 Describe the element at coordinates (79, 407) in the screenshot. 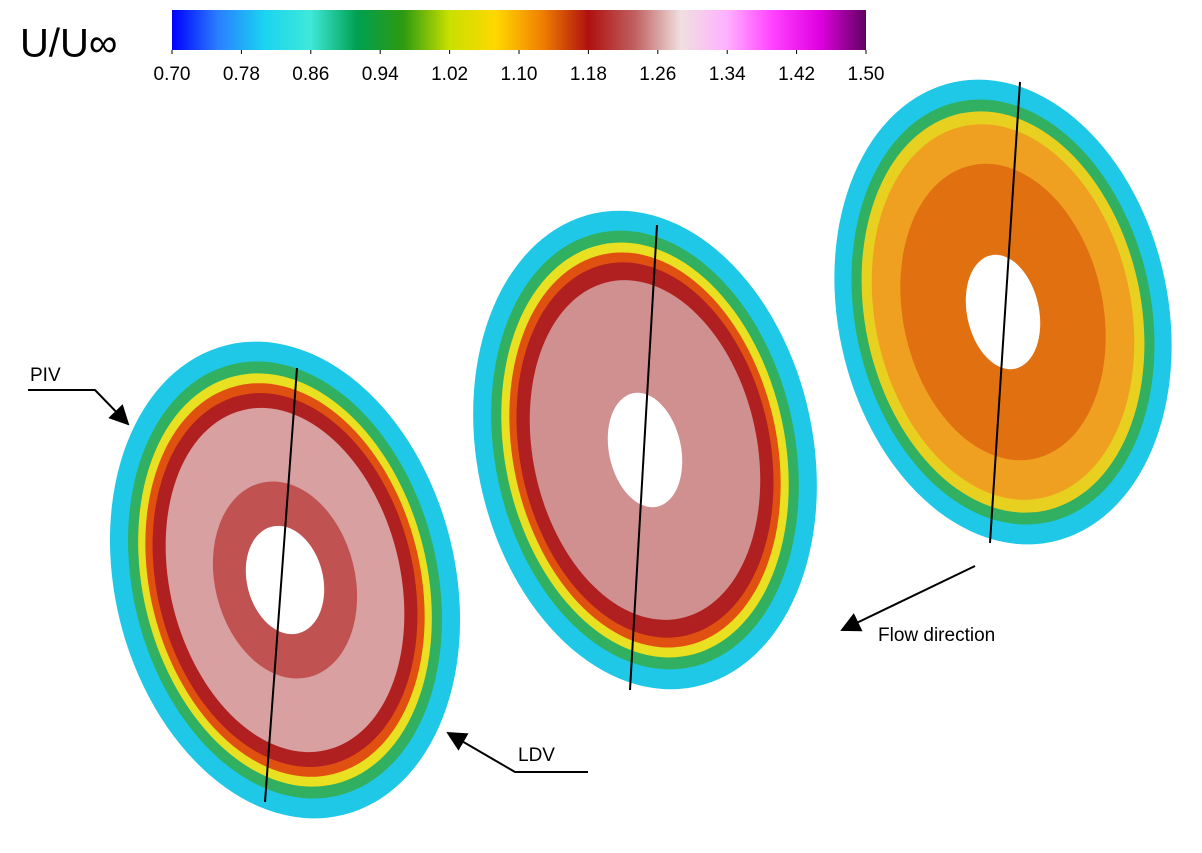

I see `piv-arrow` at that location.